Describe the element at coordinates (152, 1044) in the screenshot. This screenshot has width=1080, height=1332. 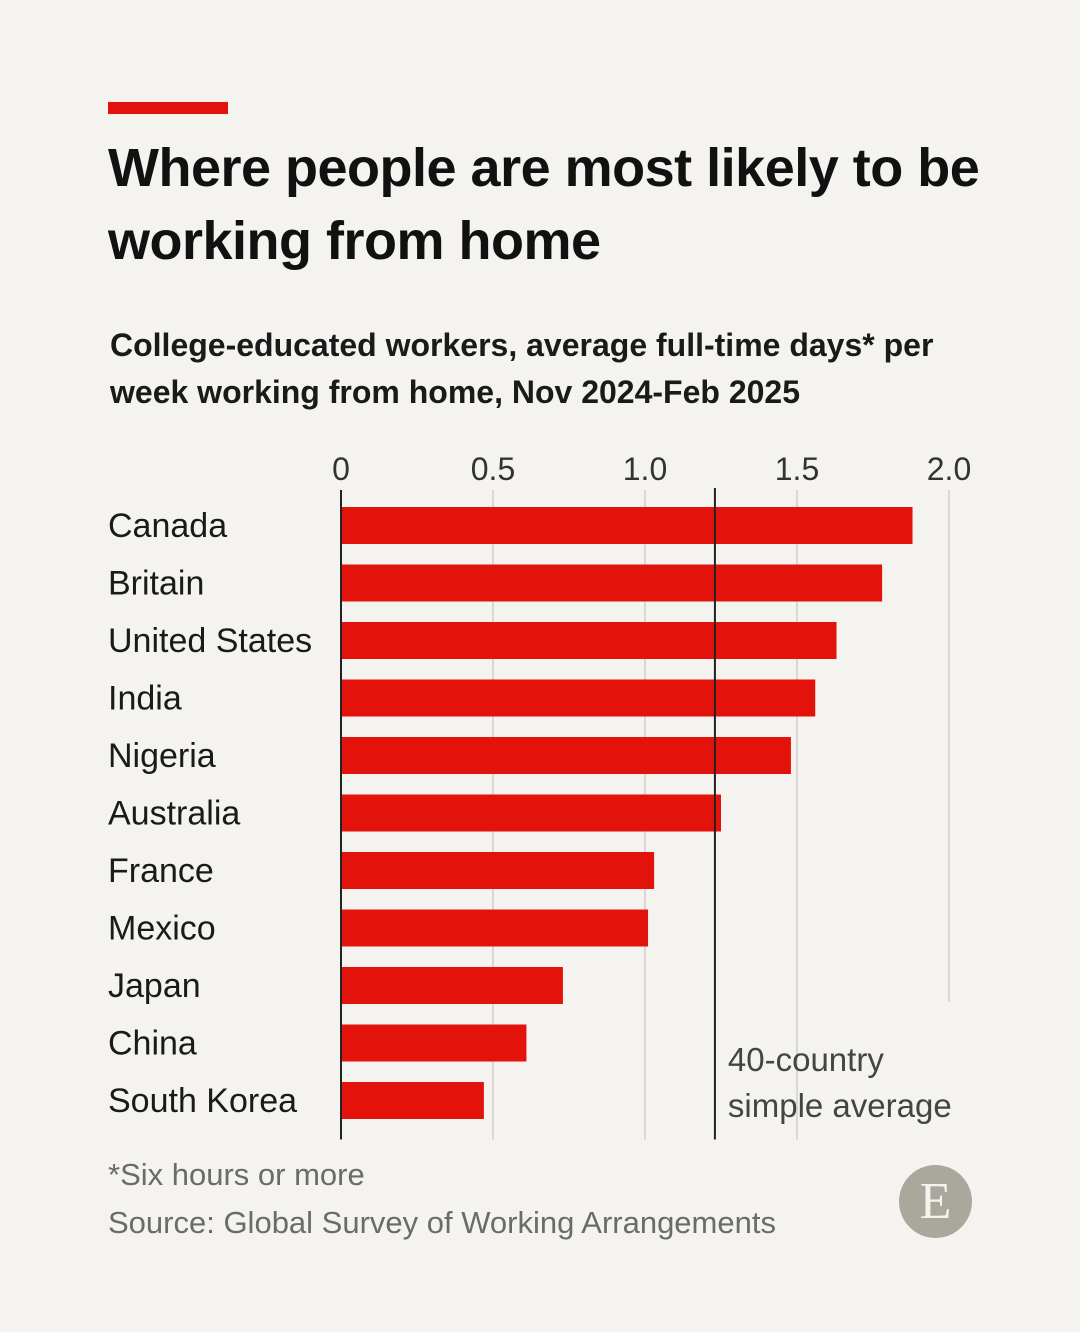
I see `category-label: China` at that location.